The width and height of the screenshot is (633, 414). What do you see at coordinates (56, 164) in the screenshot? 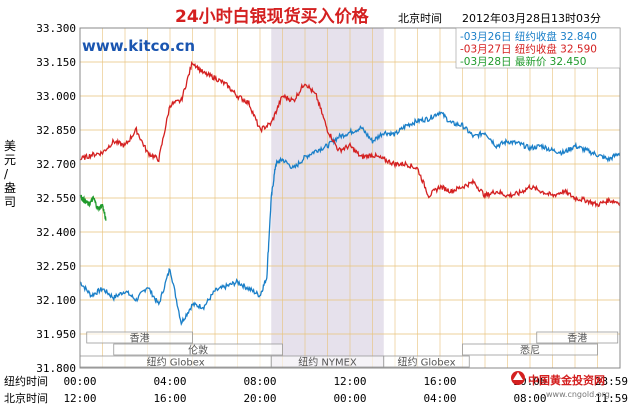
I see `y-tick-label: 32.700` at bounding box center [56, 164].